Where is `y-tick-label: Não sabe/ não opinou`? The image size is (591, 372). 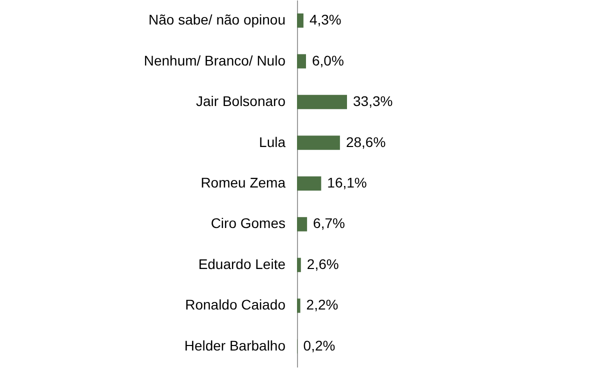 y-tick-label: Não sabe/ não opinou is located at coordinates (217, 20).